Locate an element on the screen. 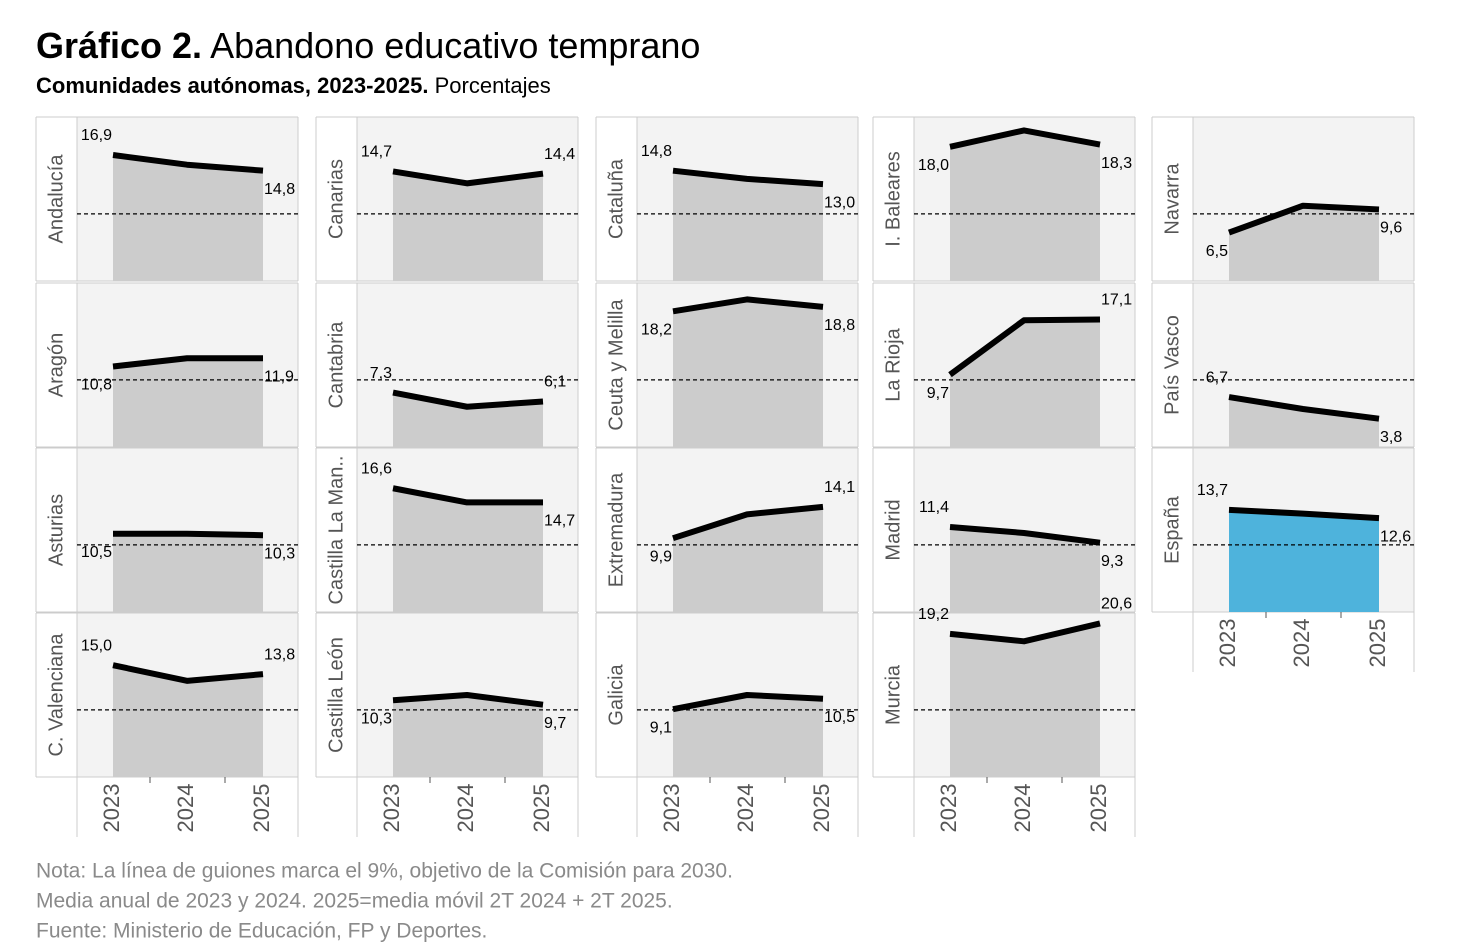 Image resolution: width=1480 pixels, height=949 pixels. value-label: 6,7 is located at coordinates (1217, 377).